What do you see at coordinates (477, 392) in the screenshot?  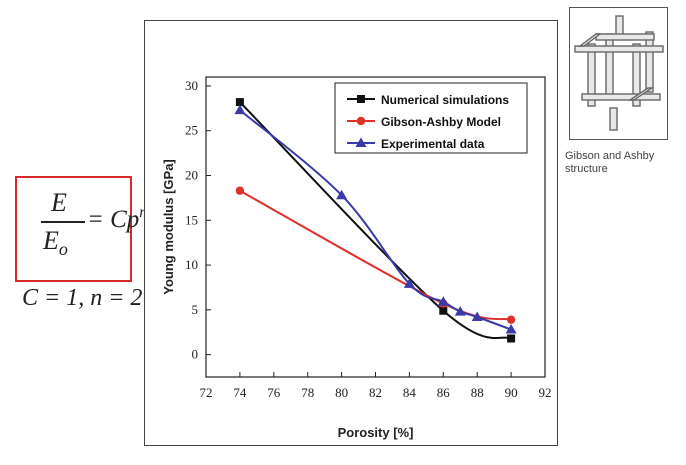 I see `x-tick-label: 88` at bounding box center [477, 392].